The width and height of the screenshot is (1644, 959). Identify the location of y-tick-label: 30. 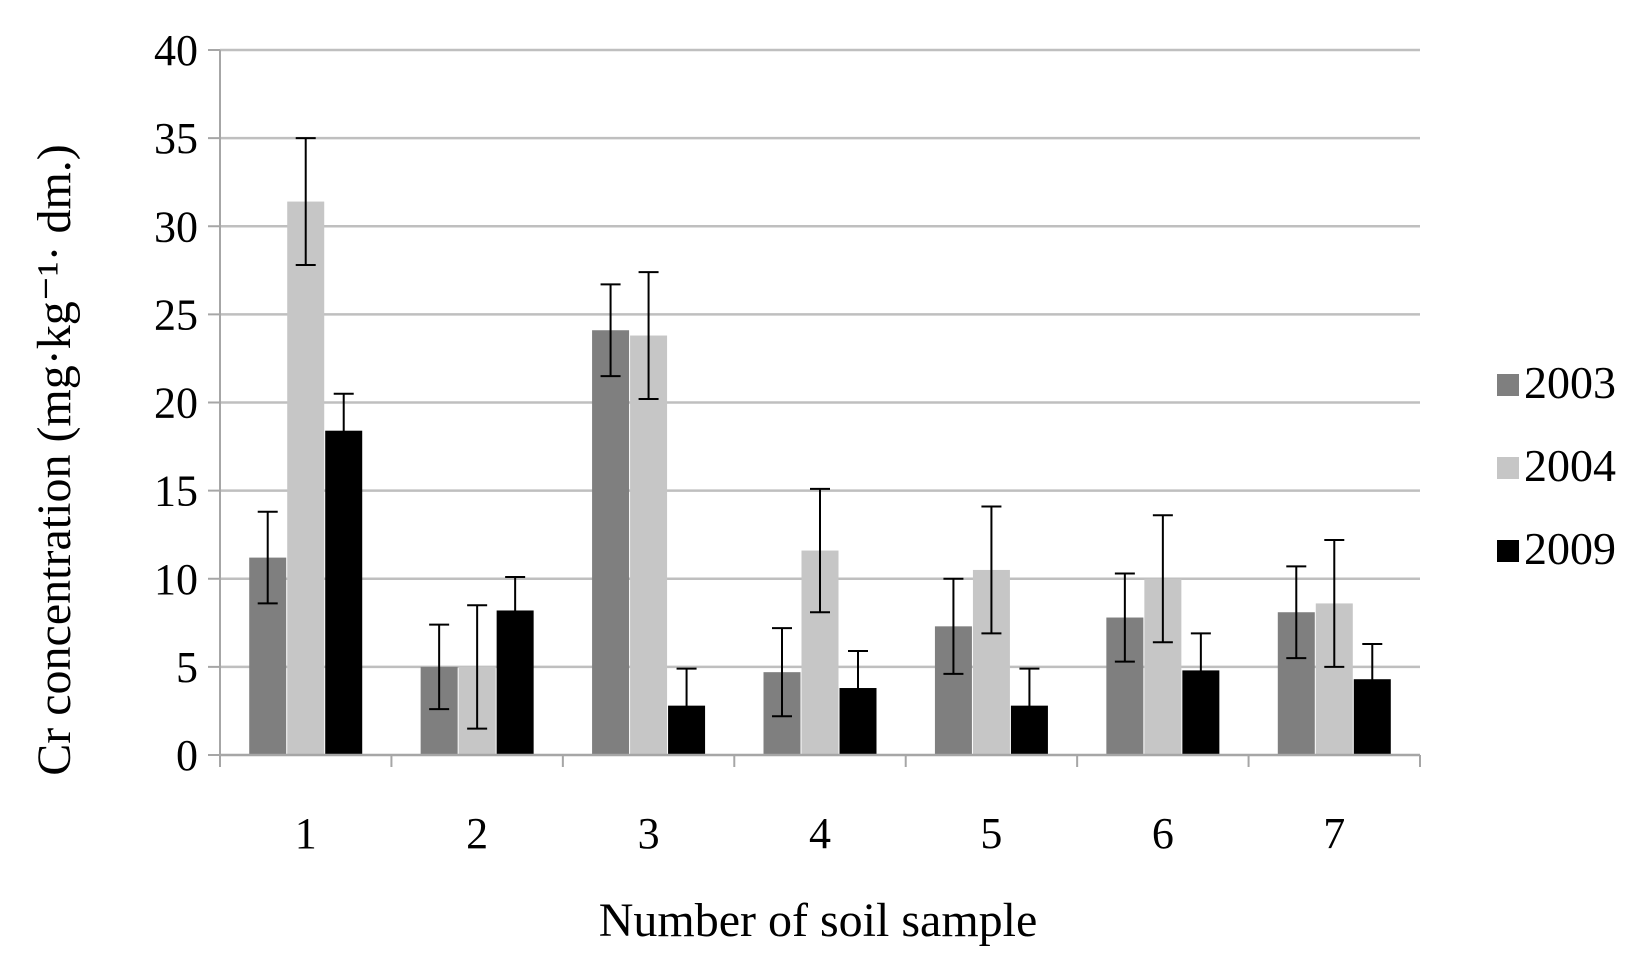
(176, 226).